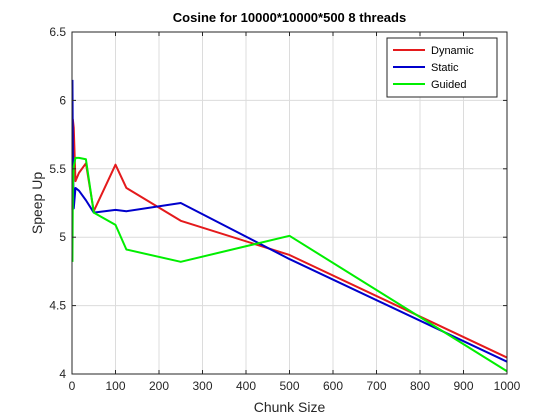 The height and width of the screenshot is (420, 560). Describe the element at coordinates (57, 169) in the screenshot. I see `y-tick-label: 5.5` at that location.